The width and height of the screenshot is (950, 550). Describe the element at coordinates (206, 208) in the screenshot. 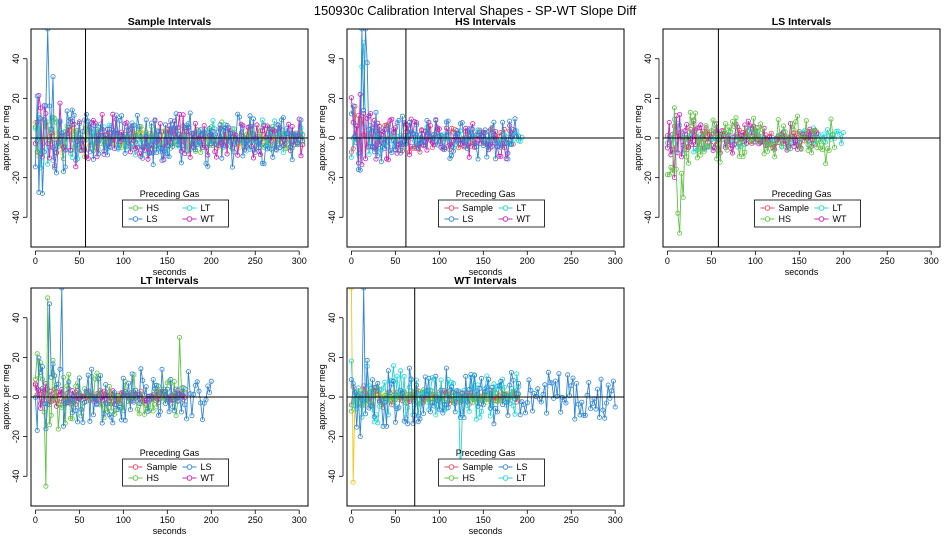

I see `legend-label: LT` at that location.